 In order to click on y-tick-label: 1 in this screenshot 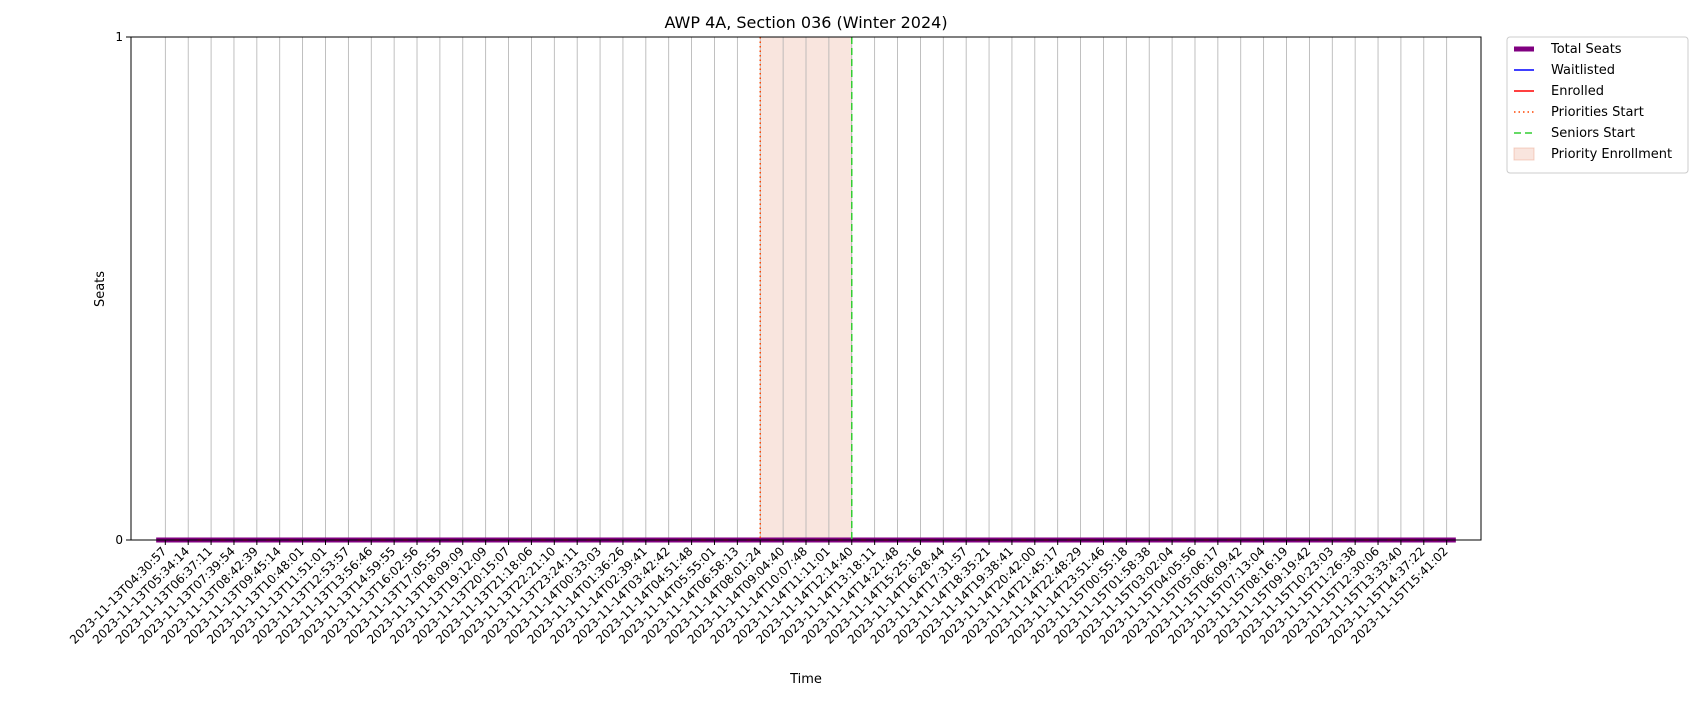, I will do `click(119, 37)`.